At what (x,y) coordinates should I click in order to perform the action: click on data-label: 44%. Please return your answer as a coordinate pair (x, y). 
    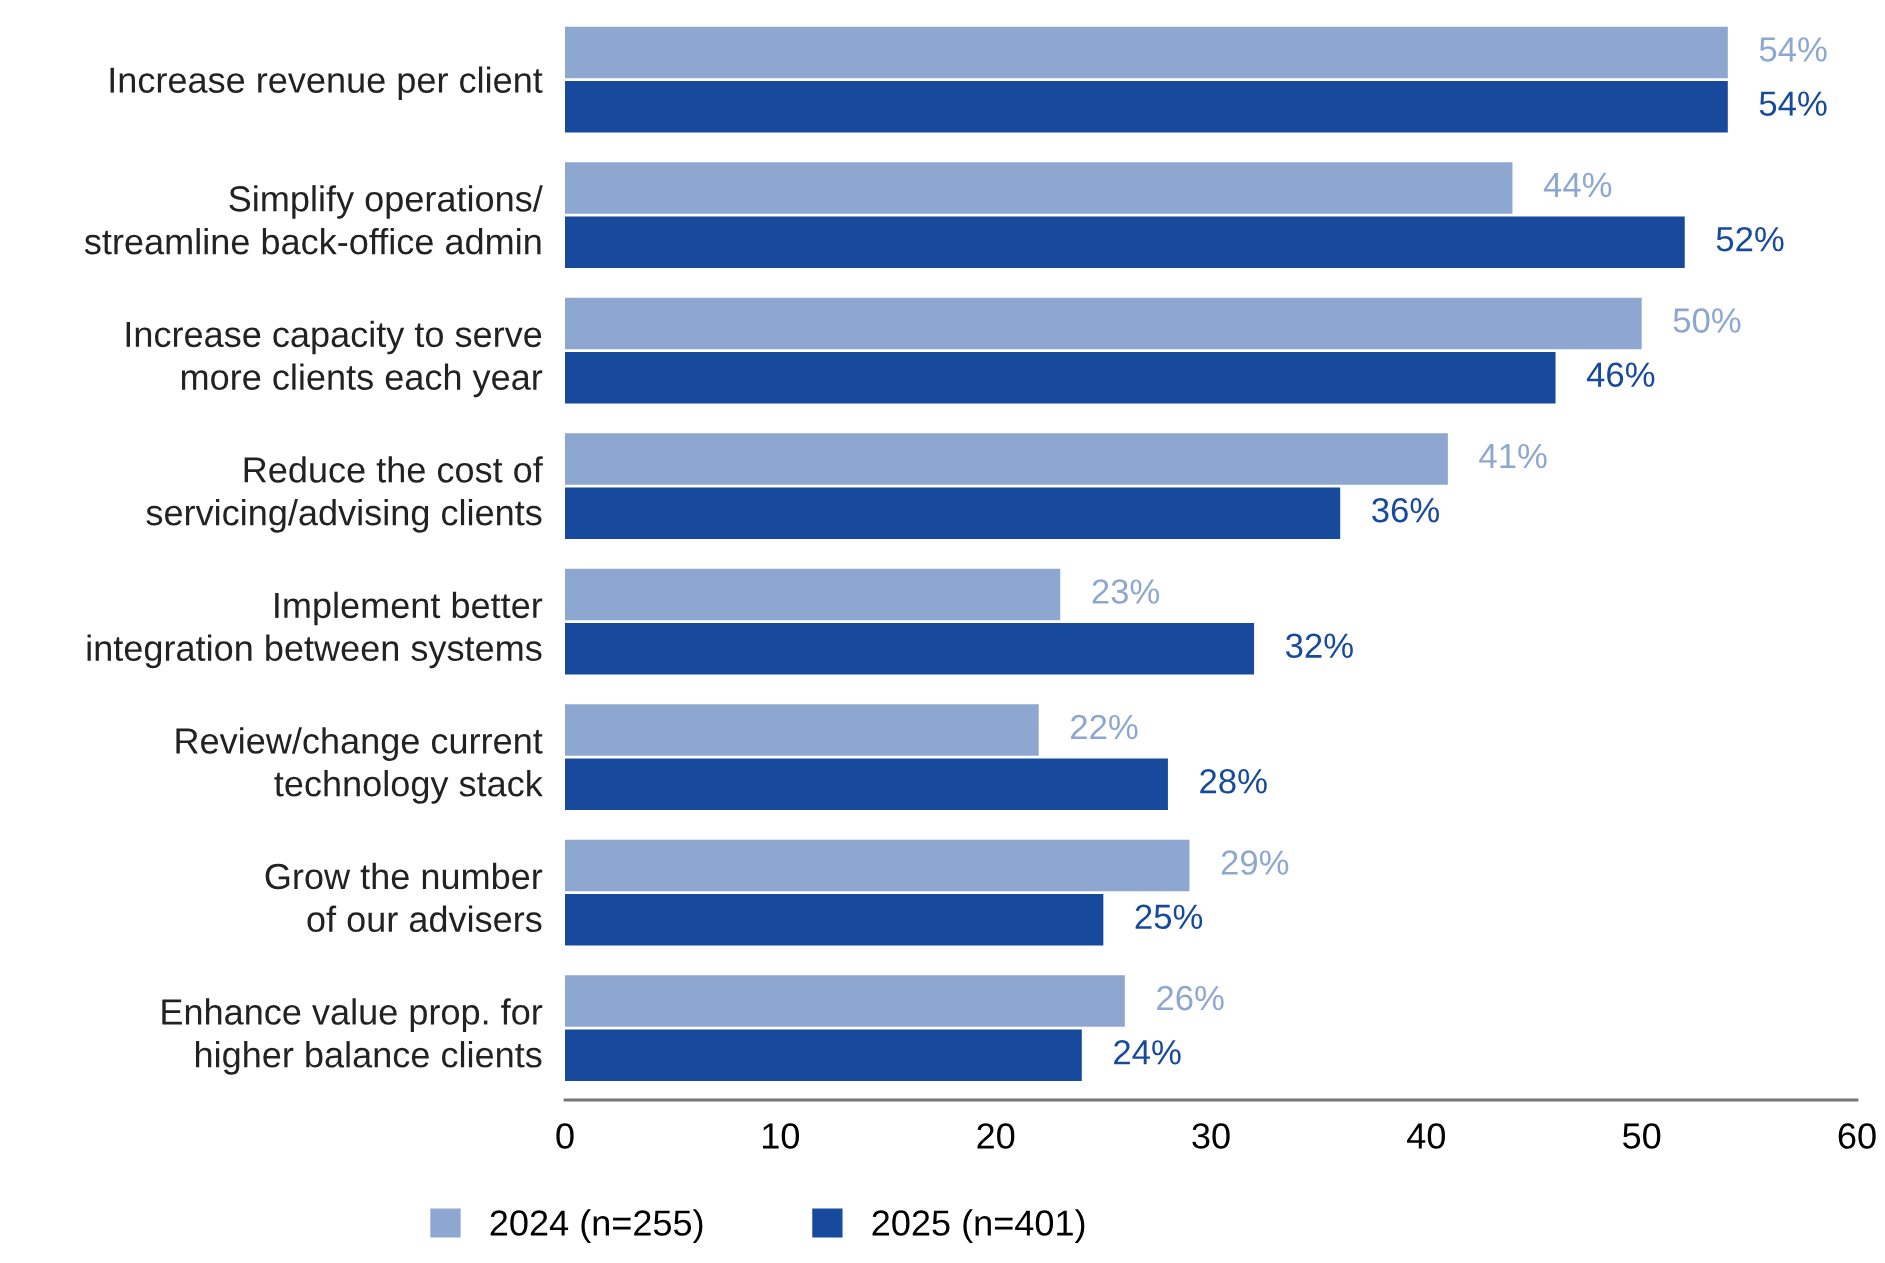
    Looking at the image, I should click on (1577, 185).